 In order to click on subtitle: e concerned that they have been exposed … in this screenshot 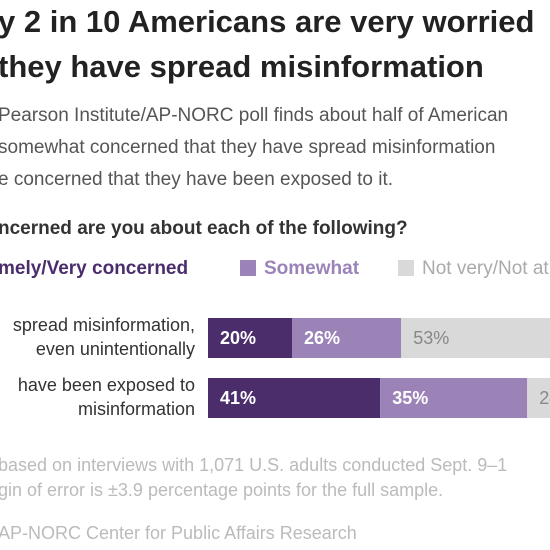, I will do `click(196, 179)`.